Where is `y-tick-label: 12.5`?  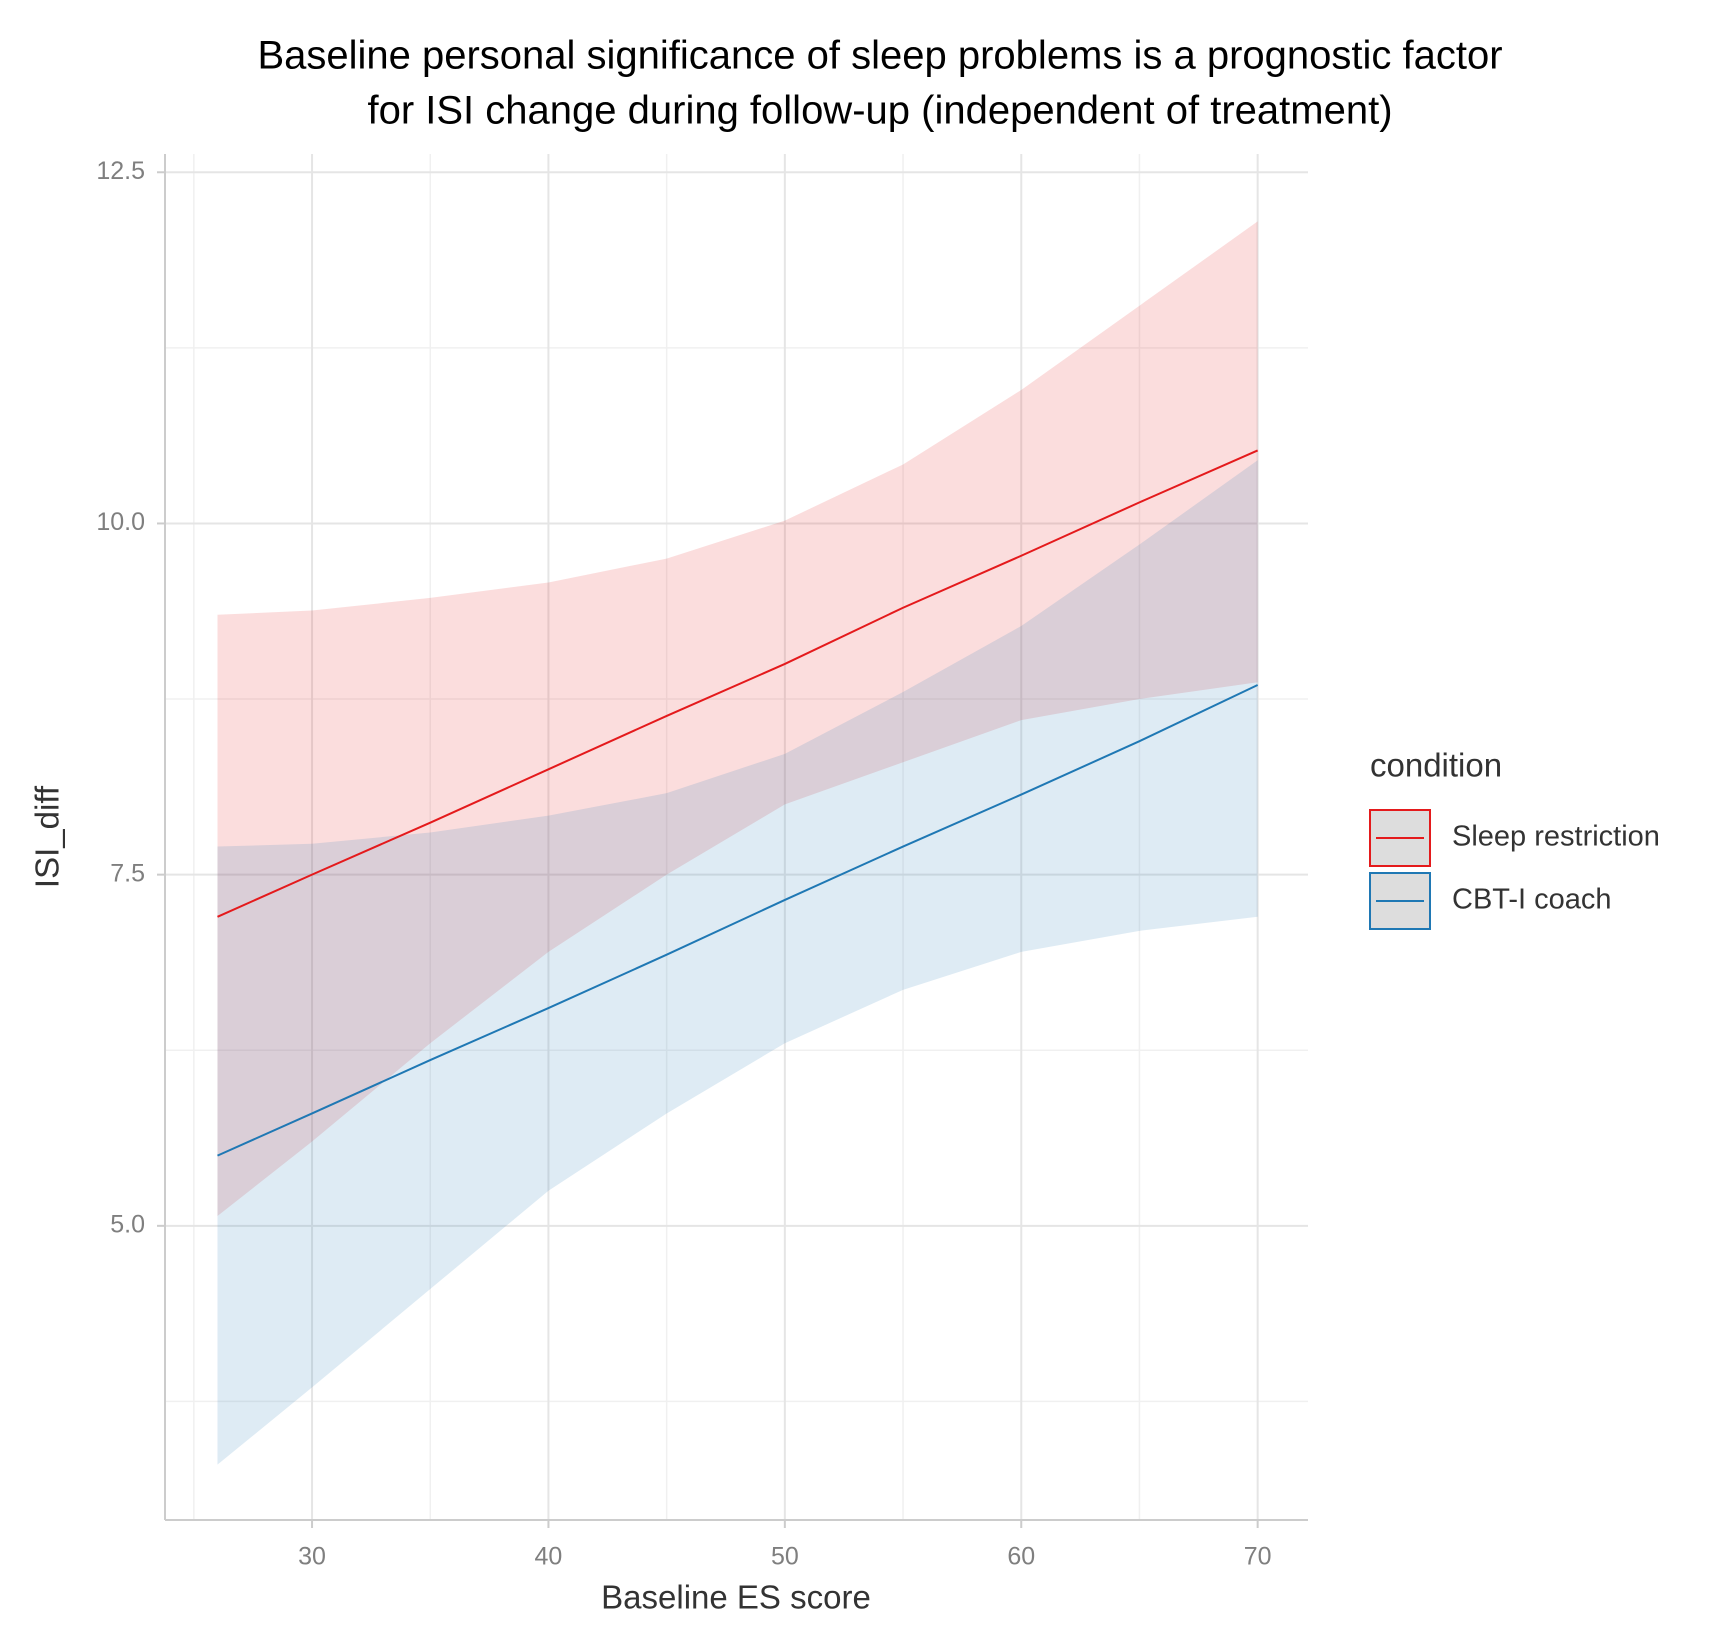
y-tick-label: 12.5 is located at coordinates (120, 171).